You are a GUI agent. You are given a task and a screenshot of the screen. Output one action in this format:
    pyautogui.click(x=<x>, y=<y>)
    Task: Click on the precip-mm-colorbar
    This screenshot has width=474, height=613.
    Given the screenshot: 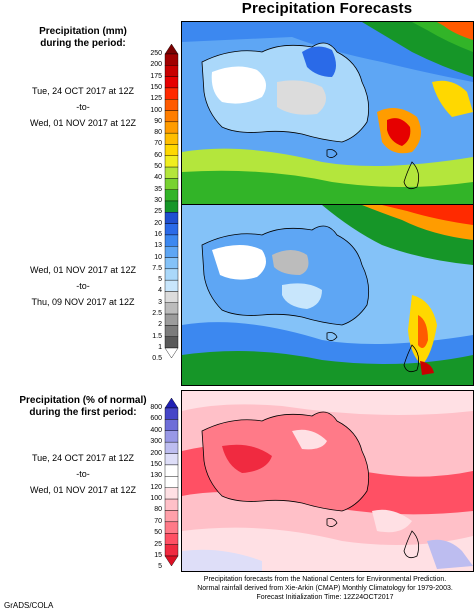 What is the action you would take?
    pyautogui.click(x=171, y=201)
    